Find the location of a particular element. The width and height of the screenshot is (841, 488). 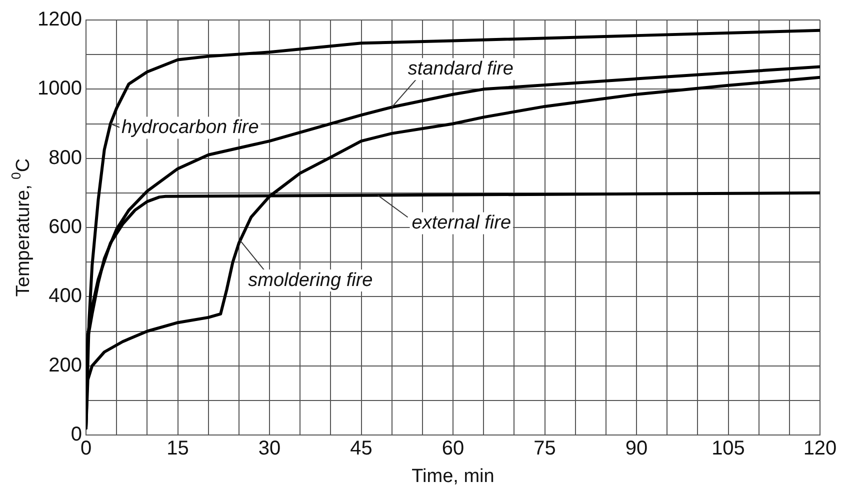

y-tick-label: 0 is located at coordinates (76, 435).